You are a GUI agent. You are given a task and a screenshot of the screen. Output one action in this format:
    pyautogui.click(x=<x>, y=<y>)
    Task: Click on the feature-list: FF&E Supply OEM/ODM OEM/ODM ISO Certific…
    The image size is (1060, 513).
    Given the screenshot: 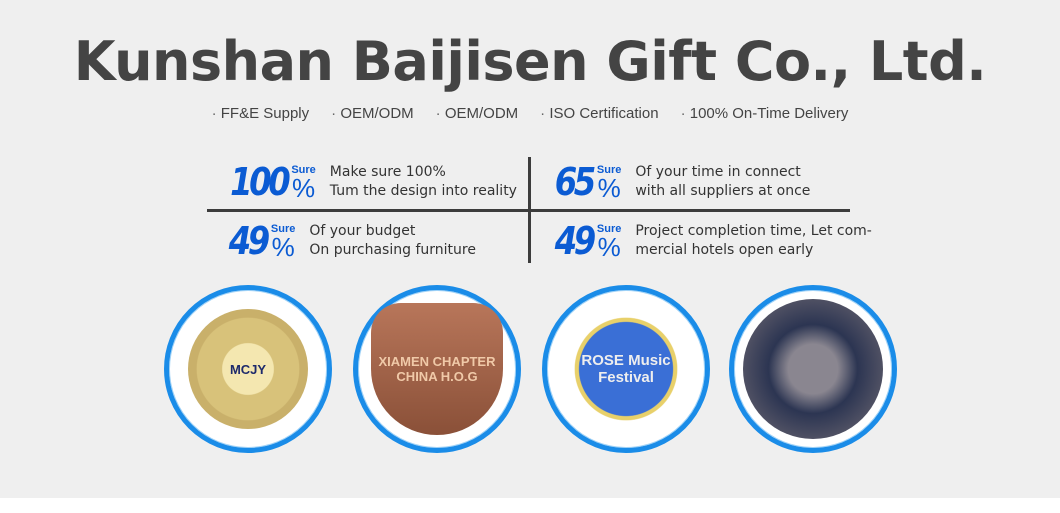 What is the action you would take?
    pyautogui.click(x=530, y=113)
    